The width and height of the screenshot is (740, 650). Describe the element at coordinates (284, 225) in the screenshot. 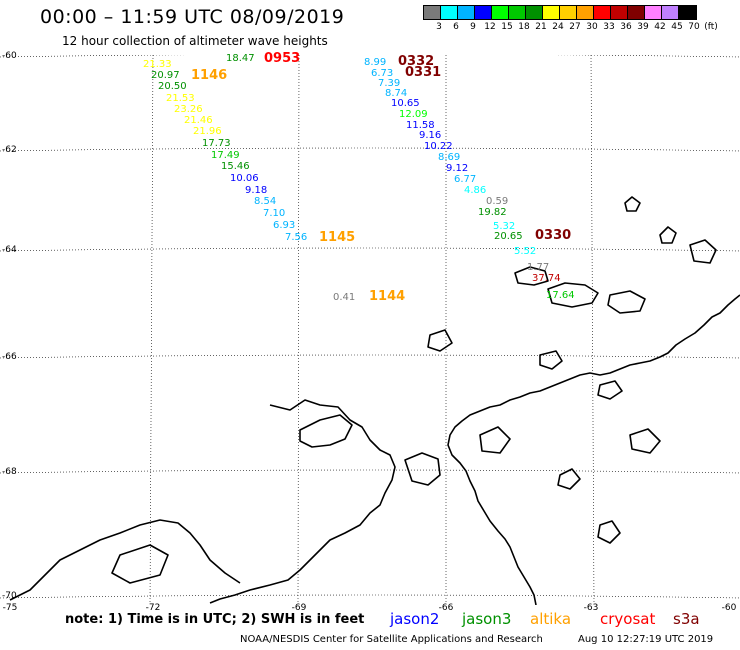

I see `wave-height-label: 6.93` at that location.